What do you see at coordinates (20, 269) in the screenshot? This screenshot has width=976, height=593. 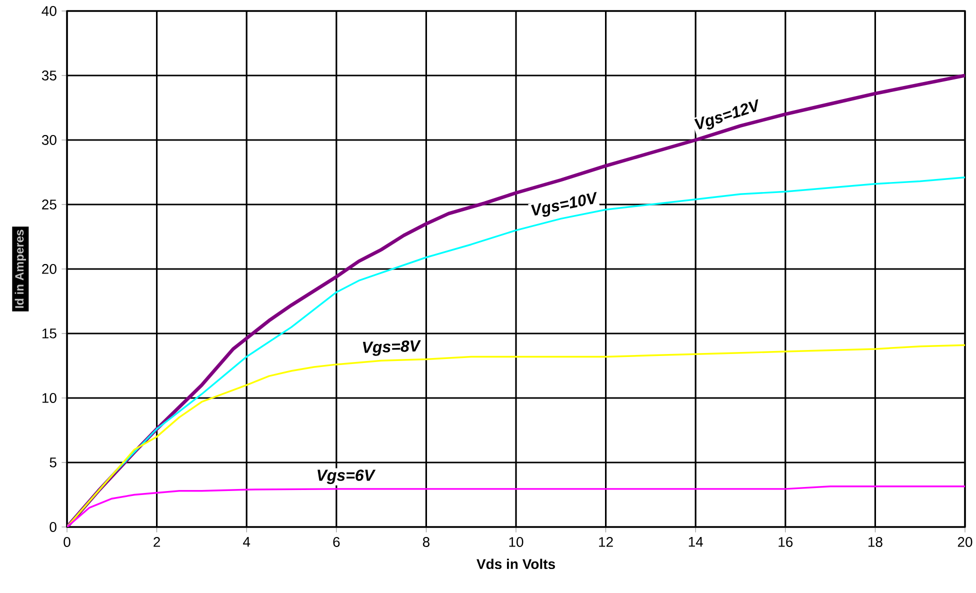 I see `y-axis-title: Id in Amperes` at bounding box center [20, 269].